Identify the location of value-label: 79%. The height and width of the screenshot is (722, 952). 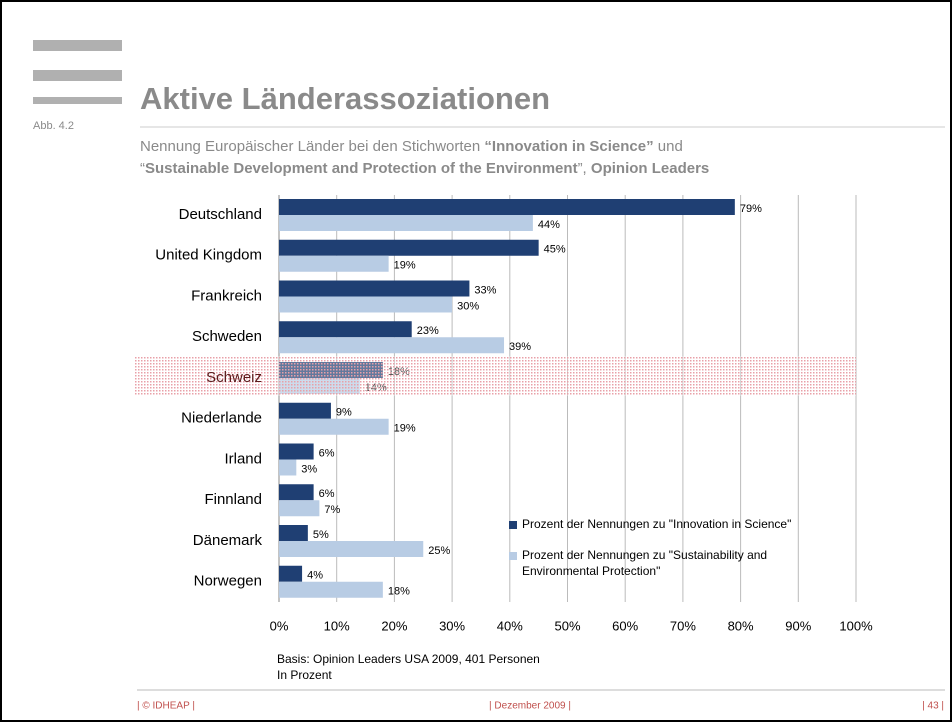
(751, 209).